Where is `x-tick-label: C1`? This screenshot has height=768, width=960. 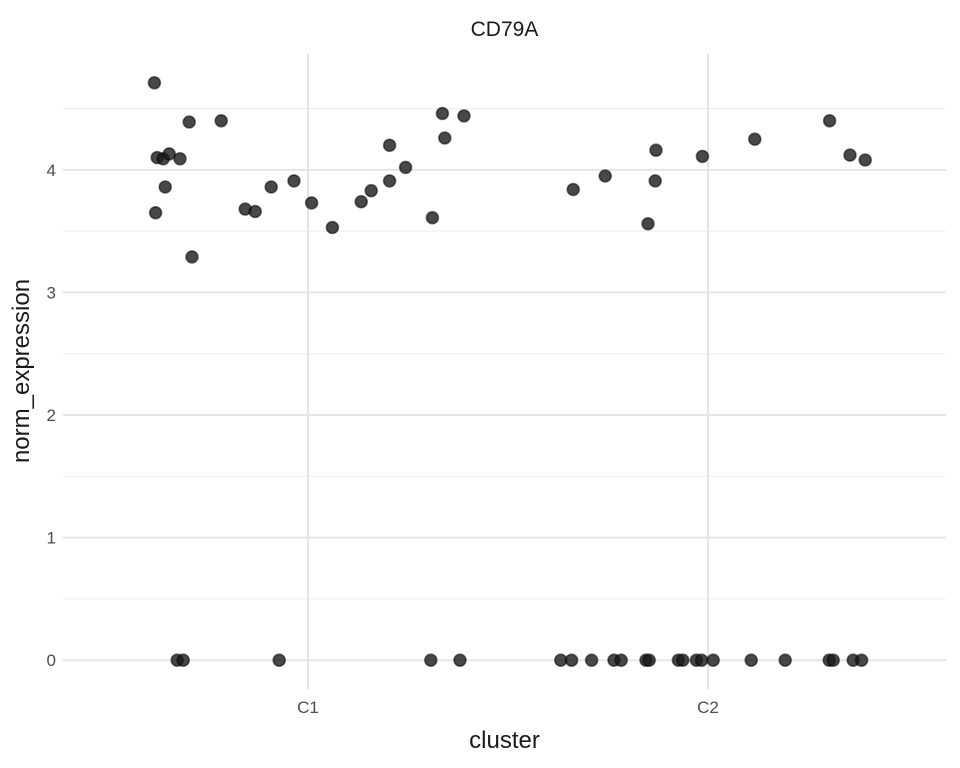
x-tick-label: C1 is located at coordinates (308, 707).